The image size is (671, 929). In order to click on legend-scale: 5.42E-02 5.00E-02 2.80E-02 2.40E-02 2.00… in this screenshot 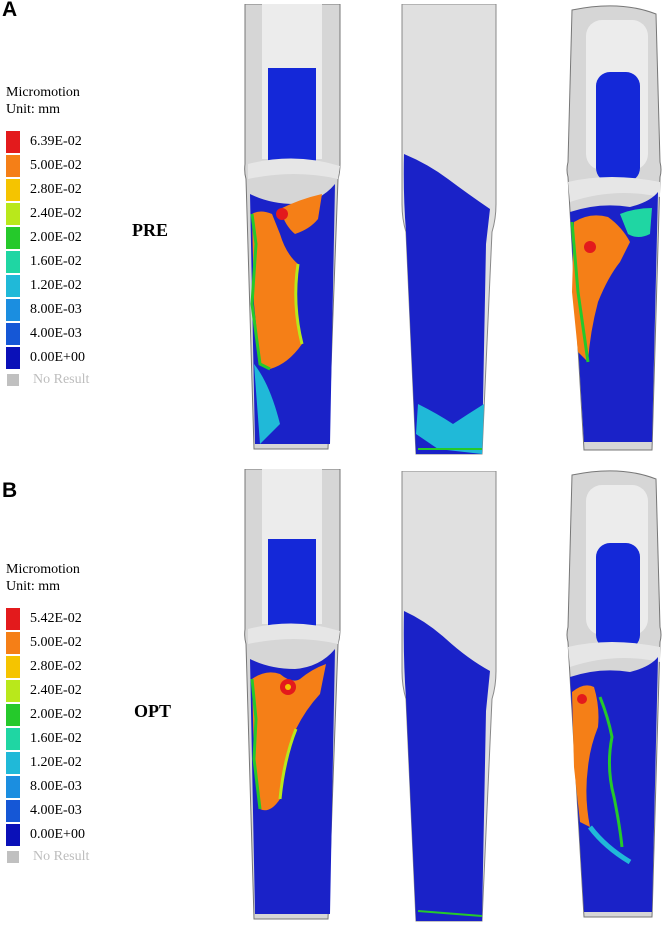, I will do `click(47, 736)`.